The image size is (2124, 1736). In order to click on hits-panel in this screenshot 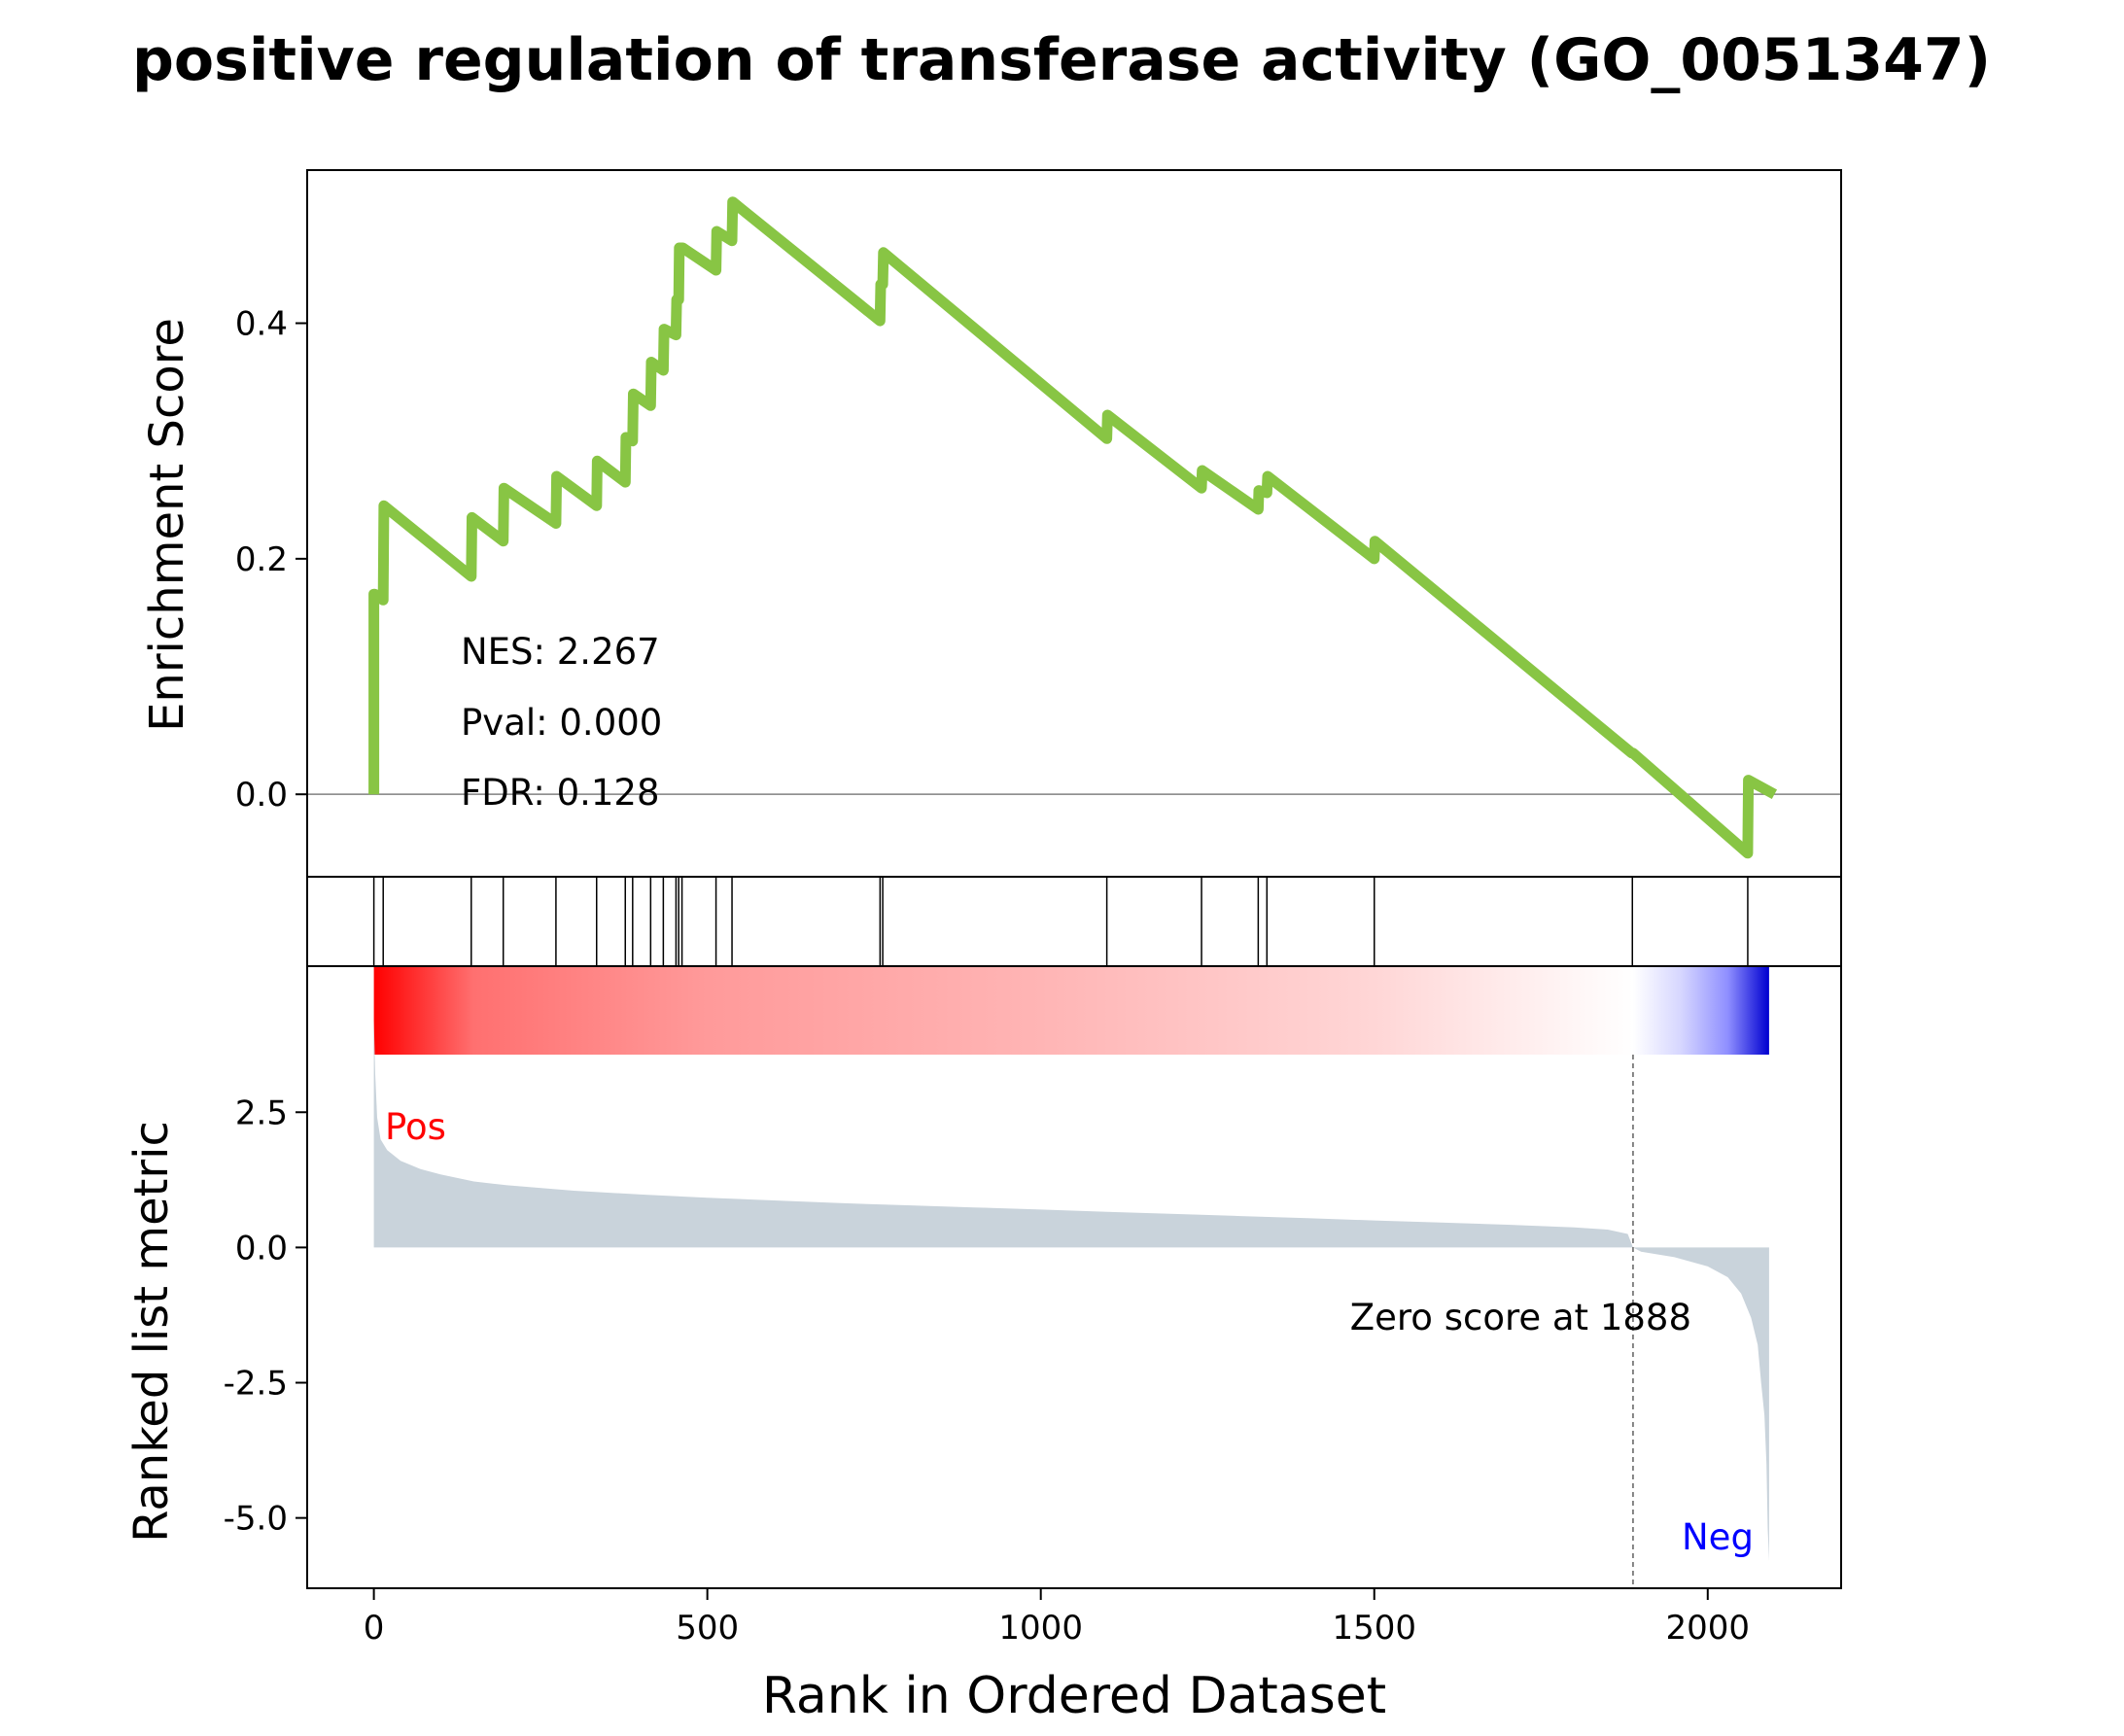, I will do `click(1074, 922)`.